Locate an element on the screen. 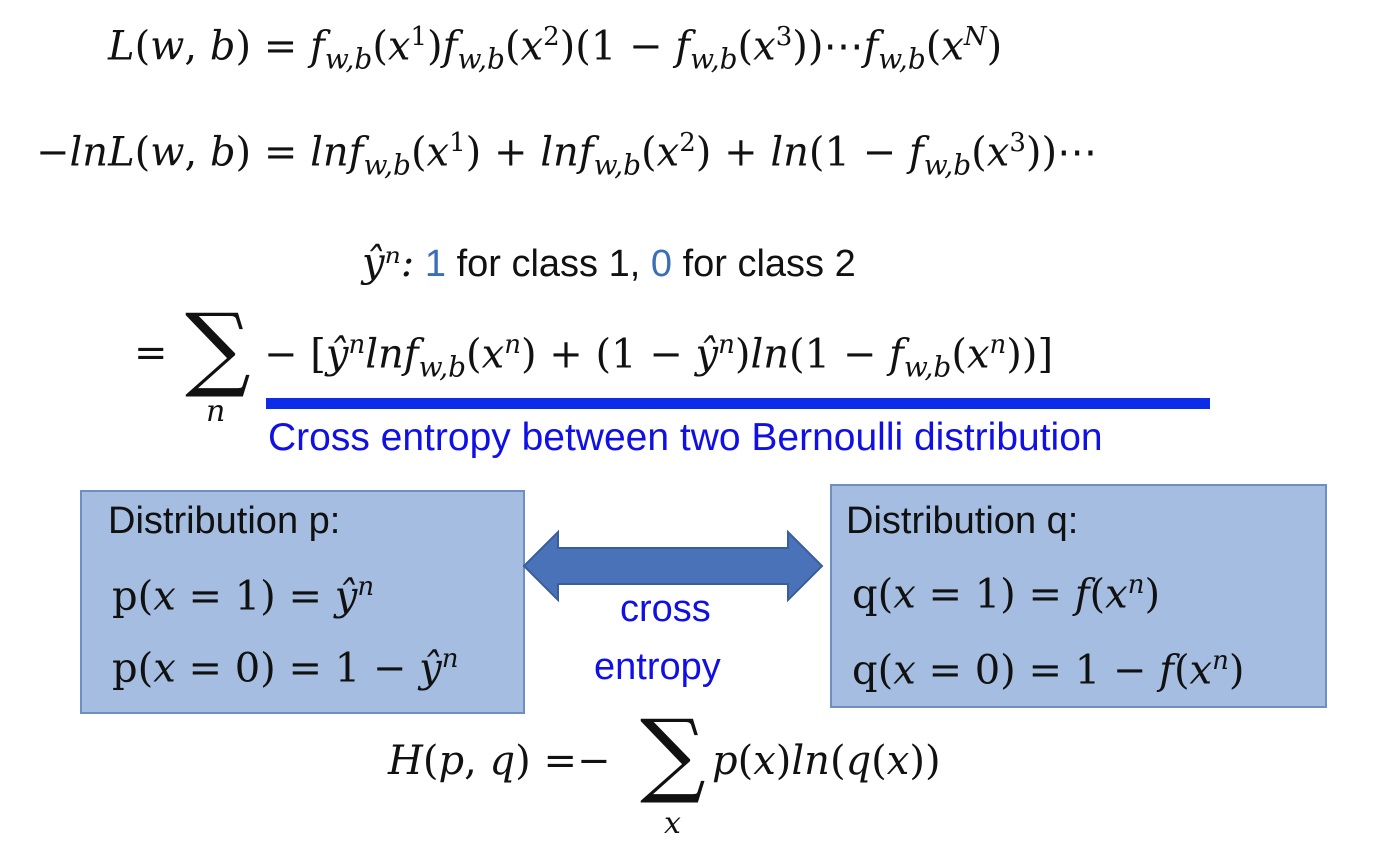  entropy-sum-symbol: ∑ is located at coordinates (673, 753).